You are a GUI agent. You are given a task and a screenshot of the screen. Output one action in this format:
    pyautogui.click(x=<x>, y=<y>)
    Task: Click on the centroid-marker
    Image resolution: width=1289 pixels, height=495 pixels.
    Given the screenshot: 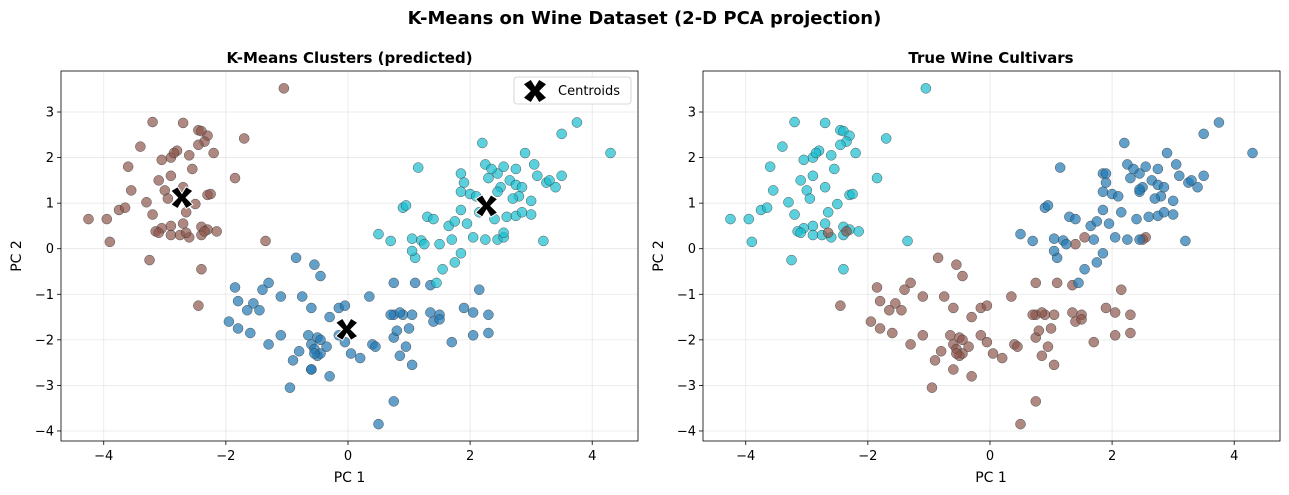 What is the action you would take?
    pyautogui.click(x=486, y=206)
    